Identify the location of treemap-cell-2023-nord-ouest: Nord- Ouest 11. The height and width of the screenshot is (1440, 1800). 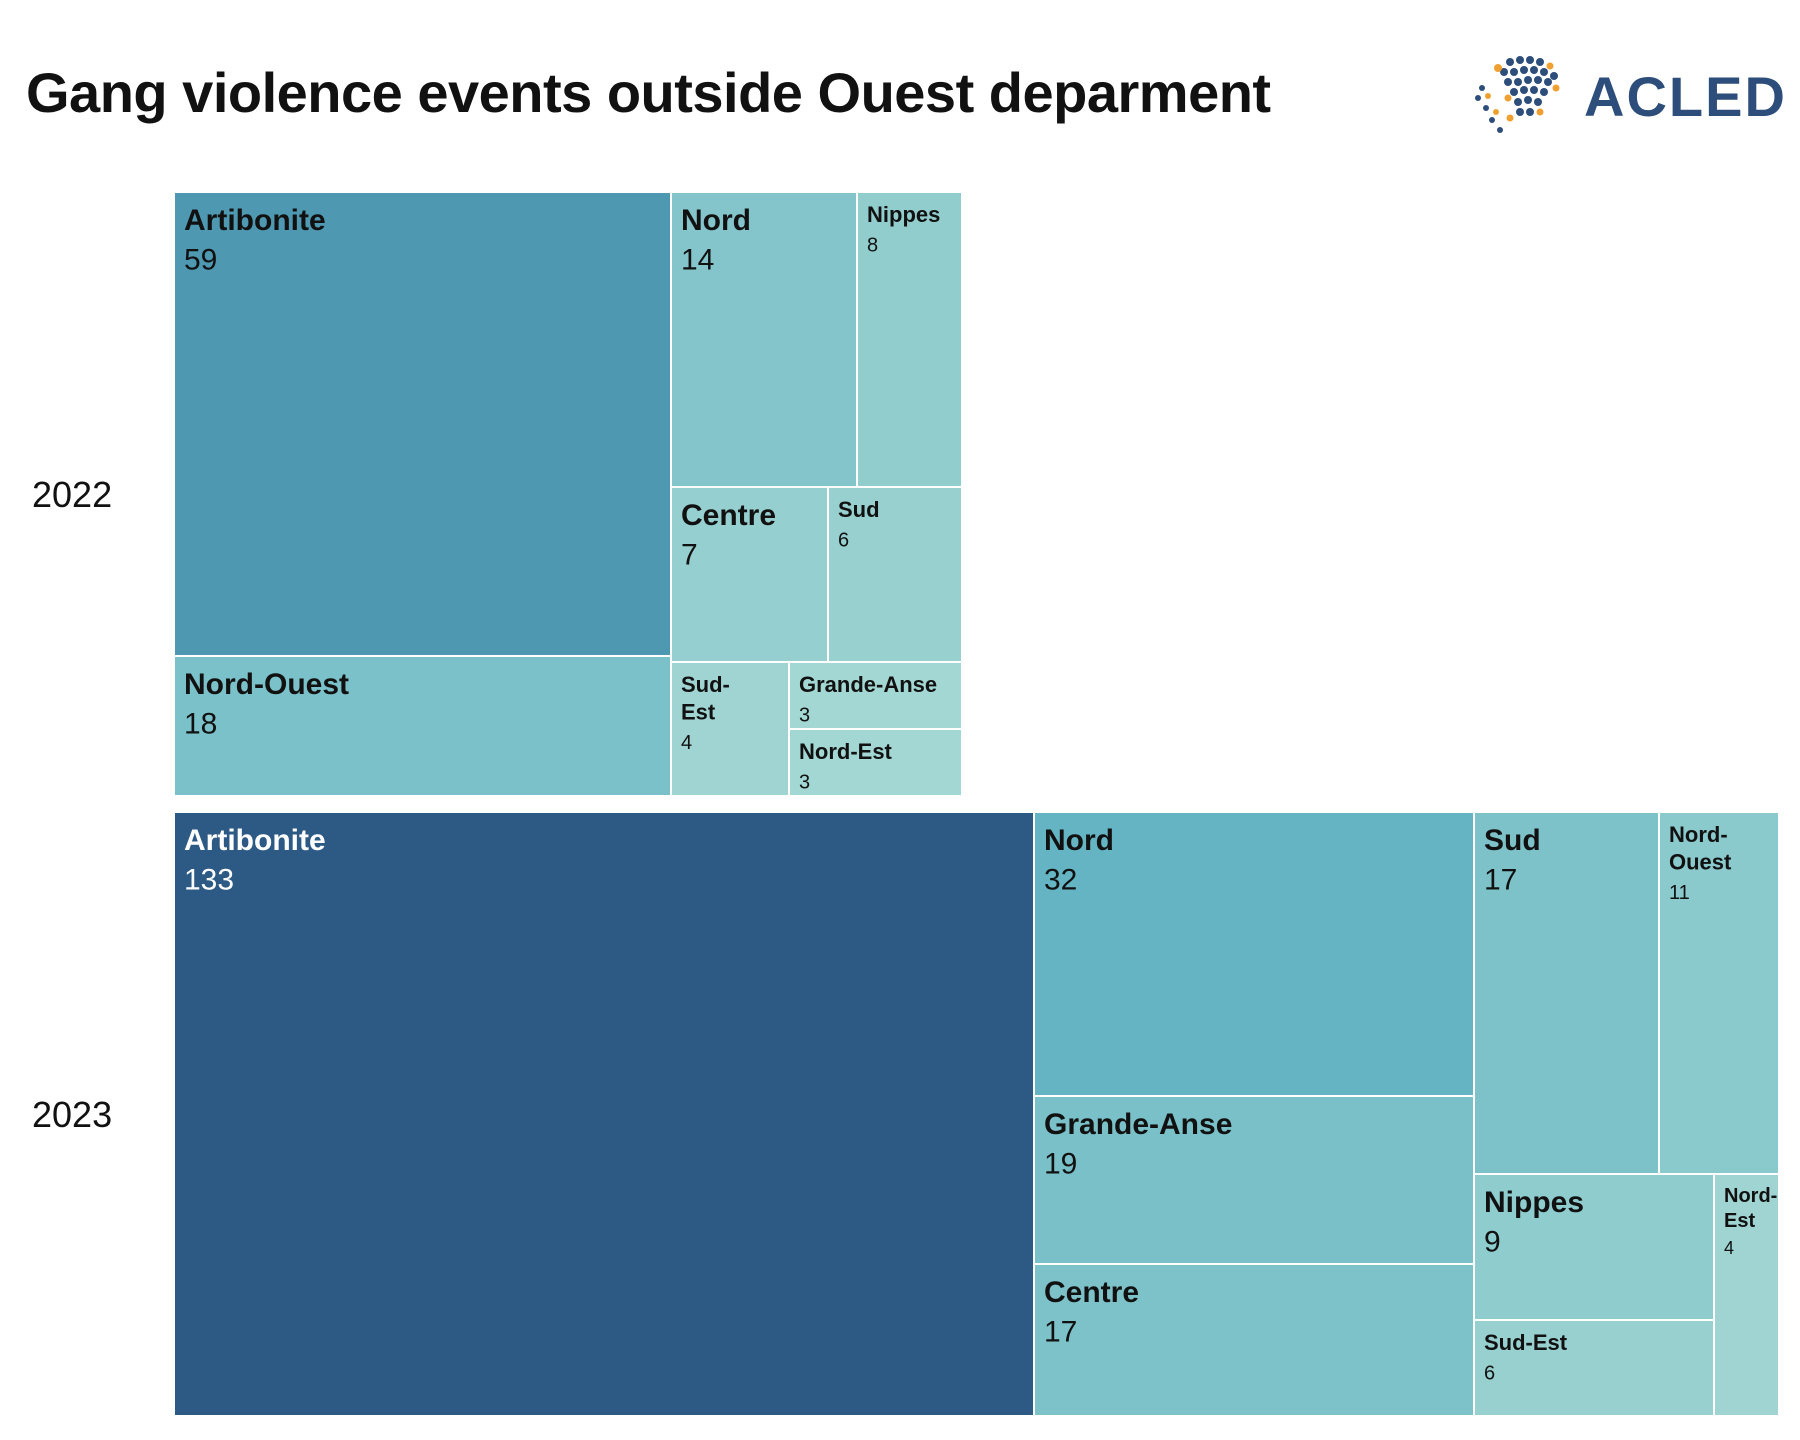
(1719, 993).